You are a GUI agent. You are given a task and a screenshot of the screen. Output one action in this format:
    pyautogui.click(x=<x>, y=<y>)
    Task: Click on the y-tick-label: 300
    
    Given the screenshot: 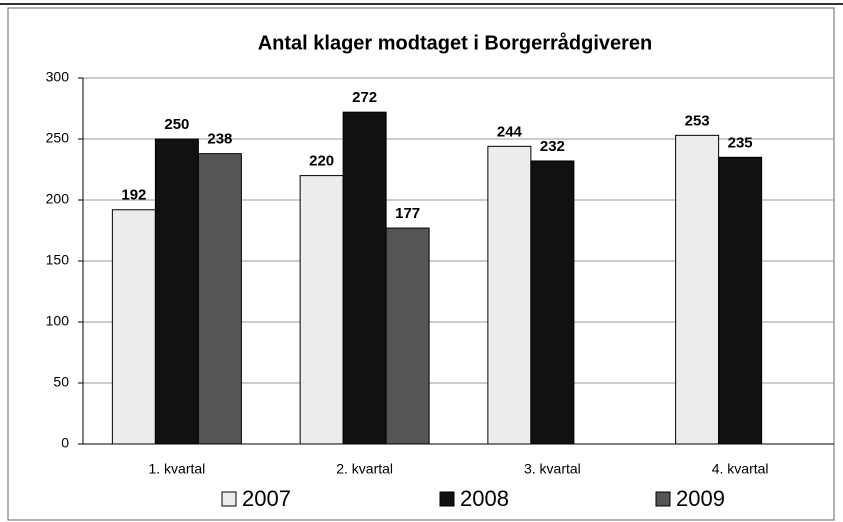 What is the action you would take?
    pyautogui.click(x=58, y=77)
    